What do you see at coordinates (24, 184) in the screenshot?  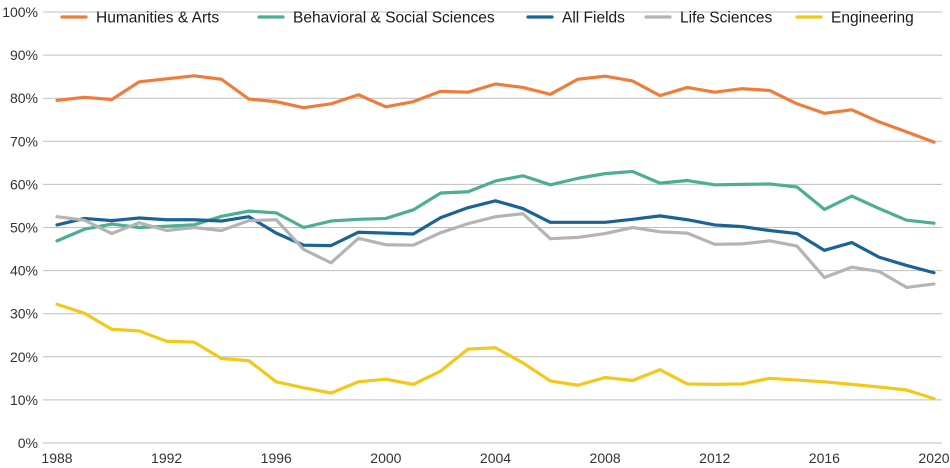 I see `y-tick-label: 60%` at bounding box center [24, 184].